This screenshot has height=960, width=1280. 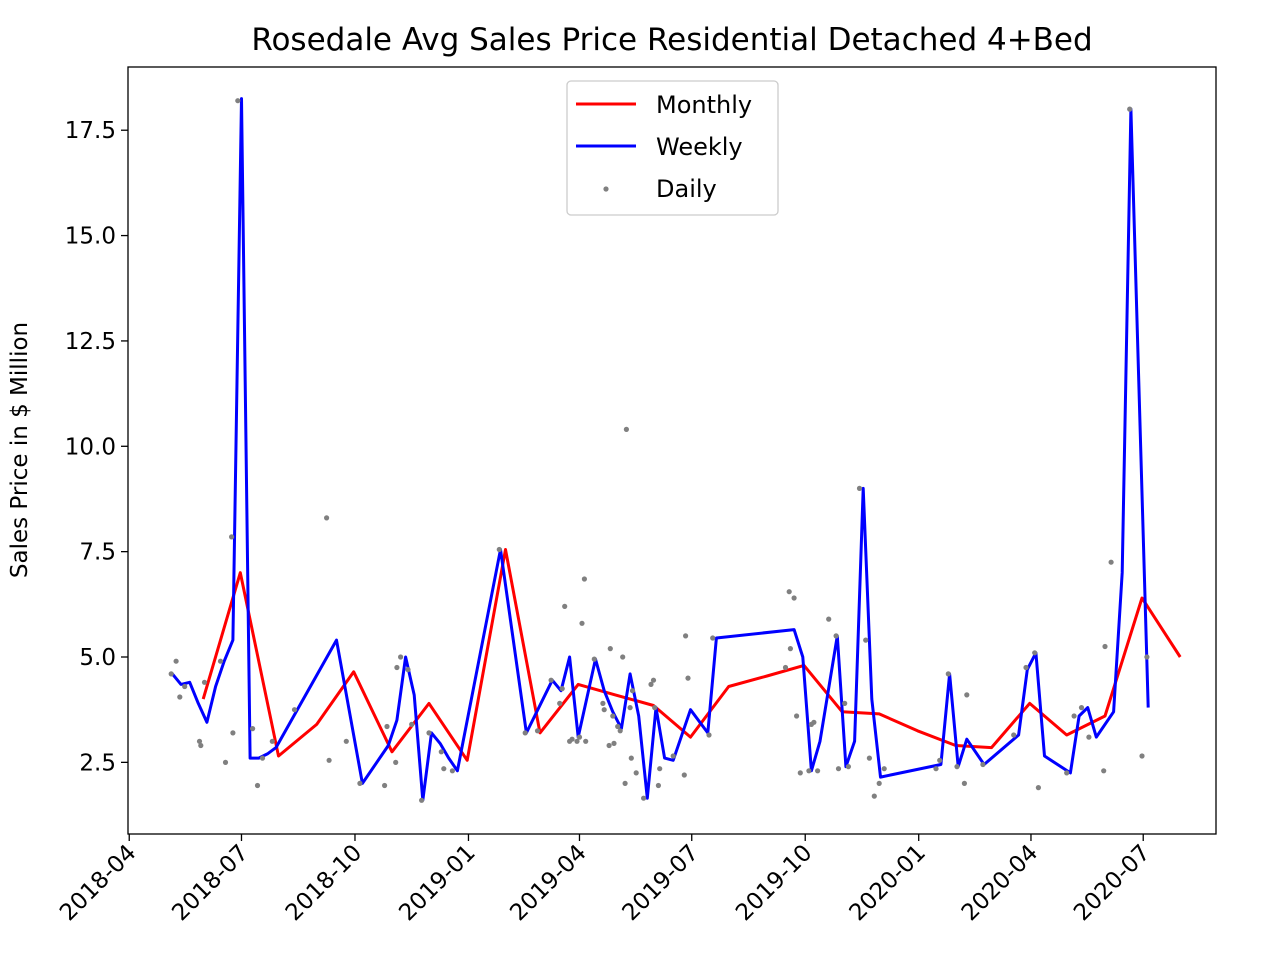 I want to click on y-tick-label: 12.5, so click(x=90, y=342).